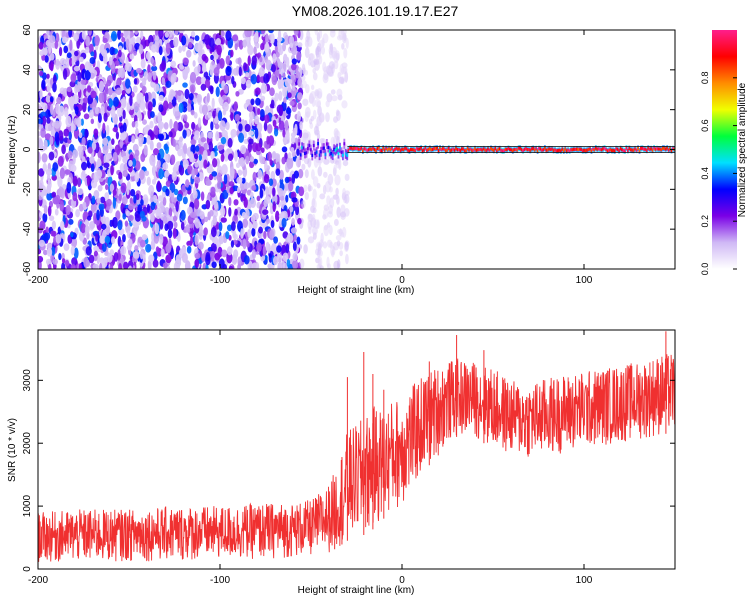  I want to click on x-tick-label: 100, so click(584, 280).